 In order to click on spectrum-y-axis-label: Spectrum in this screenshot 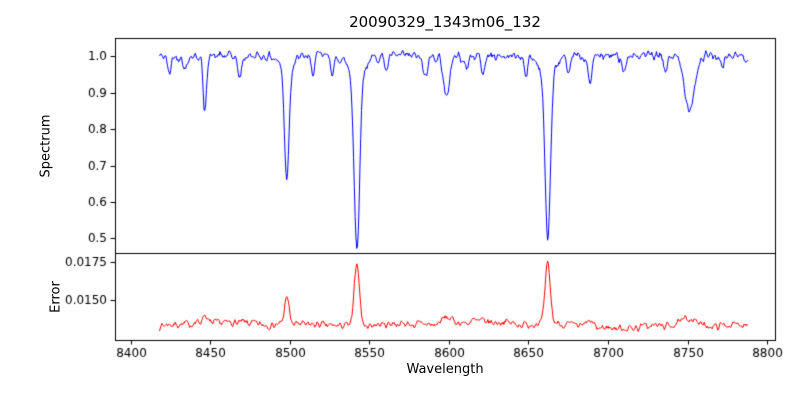, I will do `click(46, 146)`.